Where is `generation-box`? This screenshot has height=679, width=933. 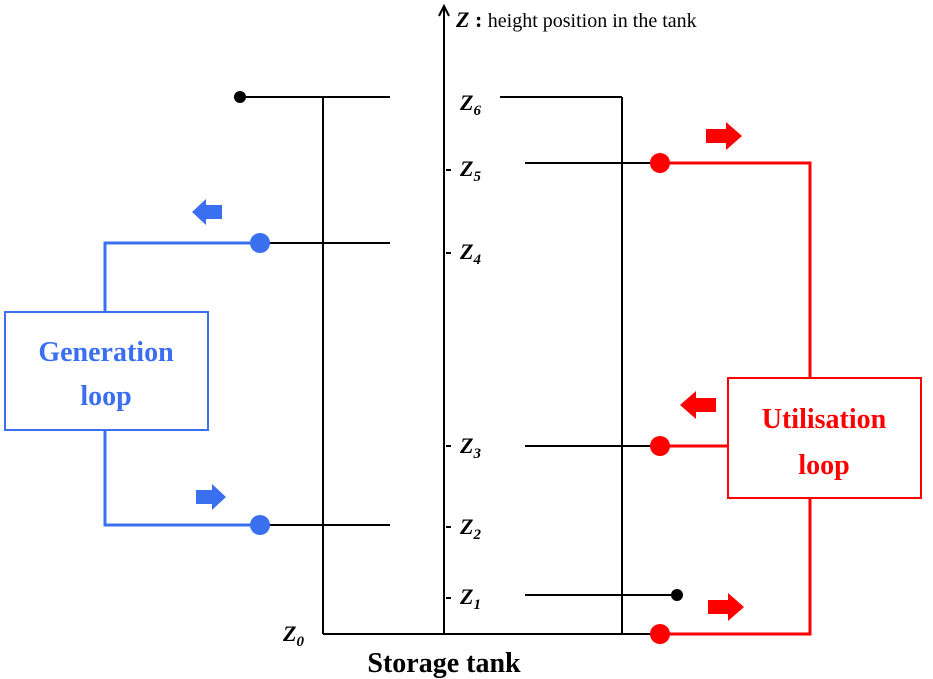
generation-box is located at coordinates (106, 371).